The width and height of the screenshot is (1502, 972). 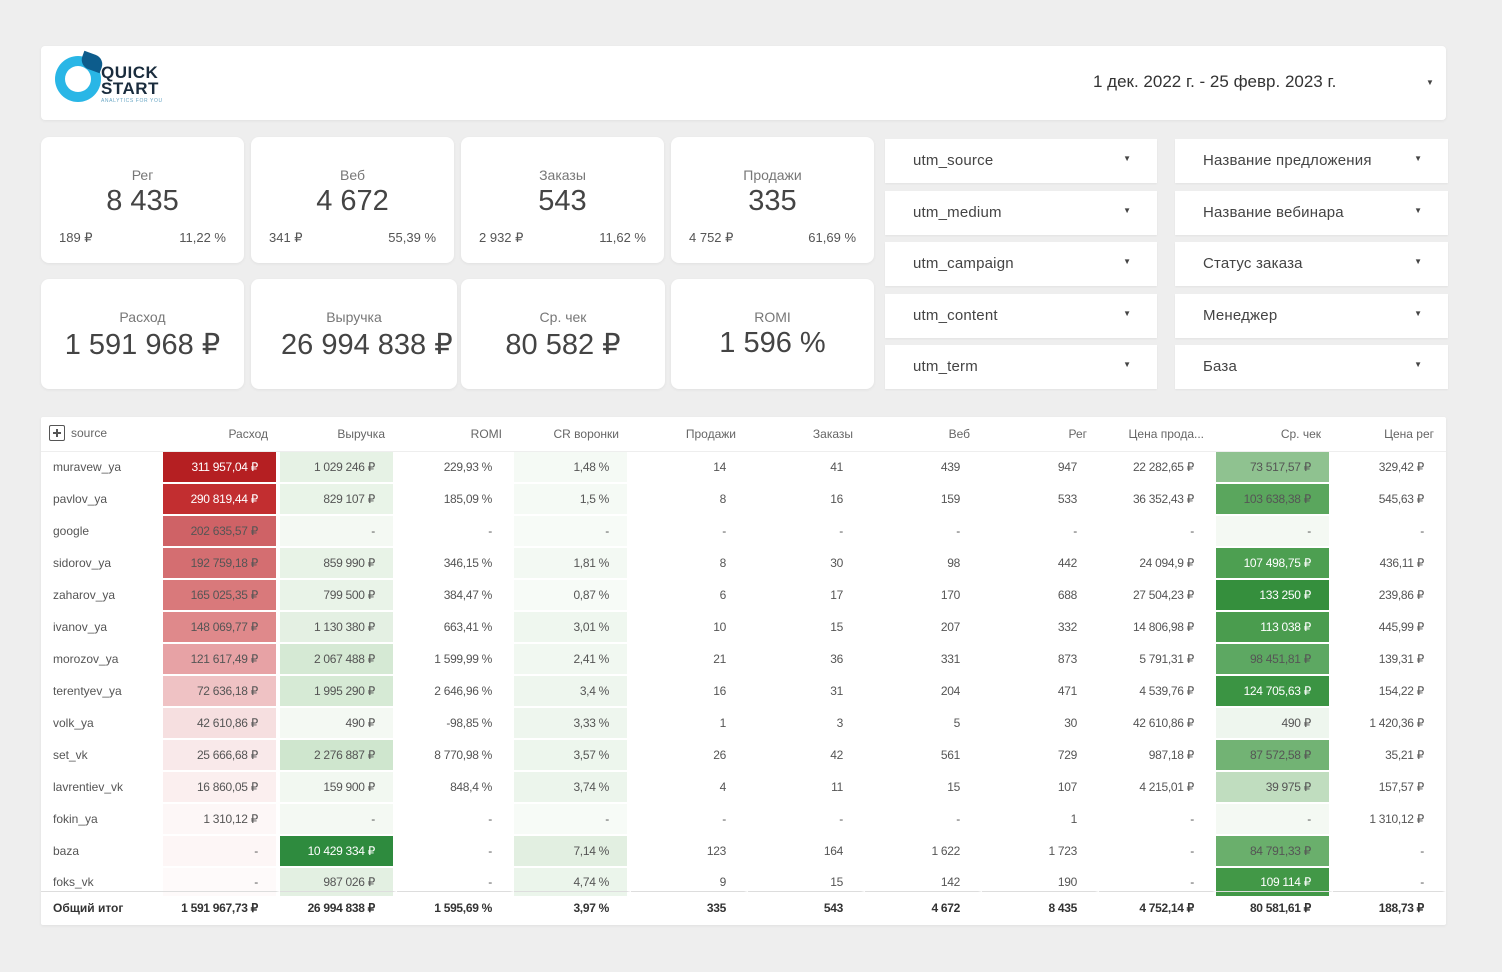 What do you see at coordinates (1389, 564) in the screenshot?
I see `cell-reg-price: 436,11 ₽` at bounding box center [1389, 564].